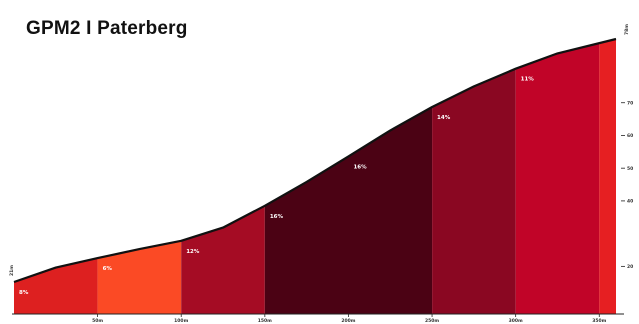 This screenshot has width=639, height=324. Describe the element at coordinates (630, 169) in the screenshot. I see `y-tick-label: 50` at that location.